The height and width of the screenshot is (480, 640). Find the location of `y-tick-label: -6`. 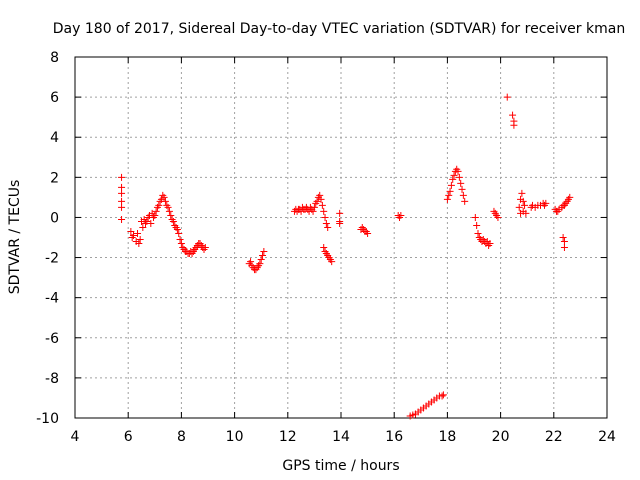

y-tick-label: -6 is located at coordinates (52, 339).